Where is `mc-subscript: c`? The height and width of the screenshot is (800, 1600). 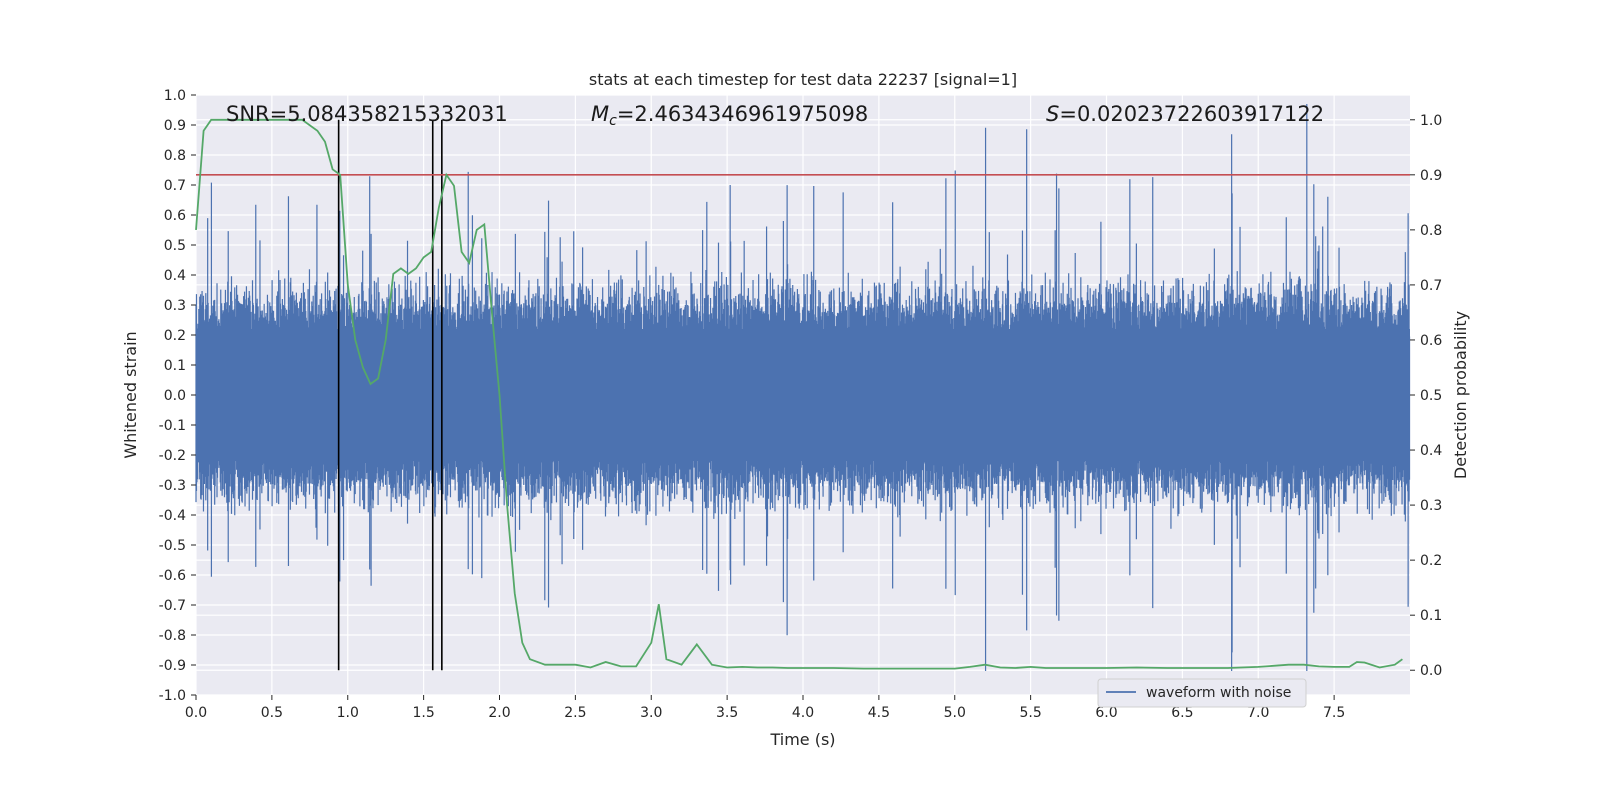
mc-subscript: c is located at coordinates (613, 121).